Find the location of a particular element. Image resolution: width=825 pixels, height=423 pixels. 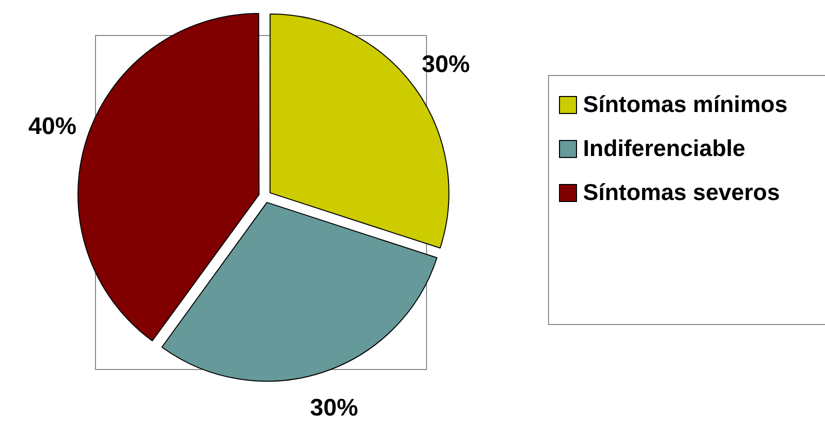

legend-label: Indiferenciable is located at coordinates (664, 148).